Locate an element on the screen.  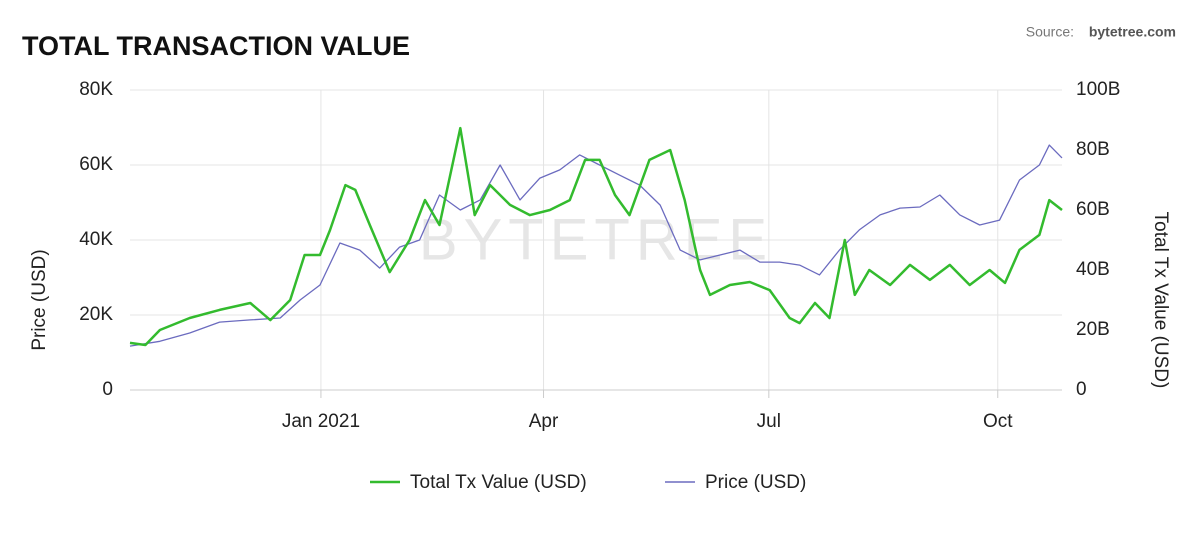
x-tick-label: Apr is located at coordinates (544, 421).